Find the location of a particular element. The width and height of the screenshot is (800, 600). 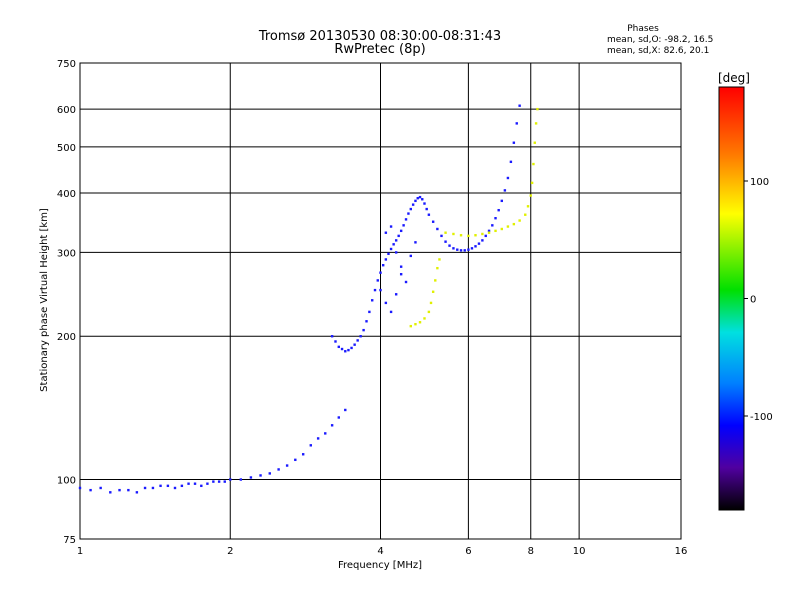

y-tick-label: 100 is located at coordinates (66, 481).